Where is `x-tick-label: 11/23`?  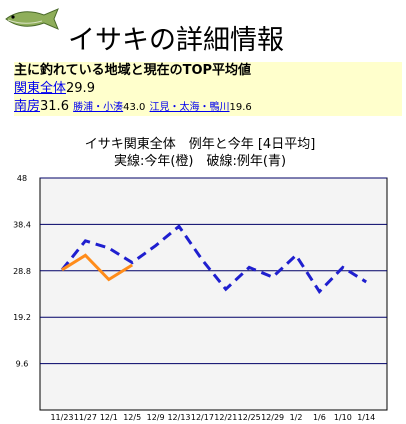 x-tick-label: 11/23 is located at coordinates (61, 417).